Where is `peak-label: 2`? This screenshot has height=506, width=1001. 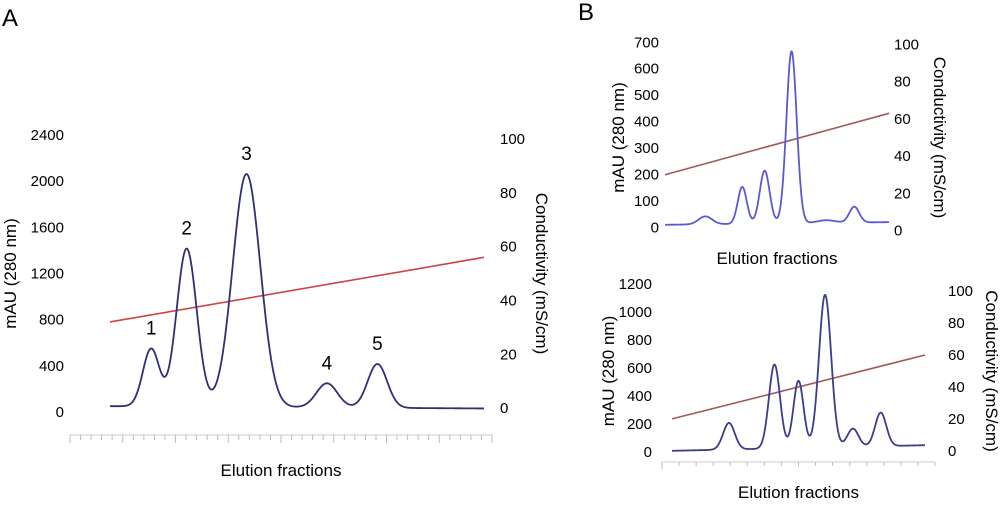 peak-label: 2 is located at coordinates (186, 229).